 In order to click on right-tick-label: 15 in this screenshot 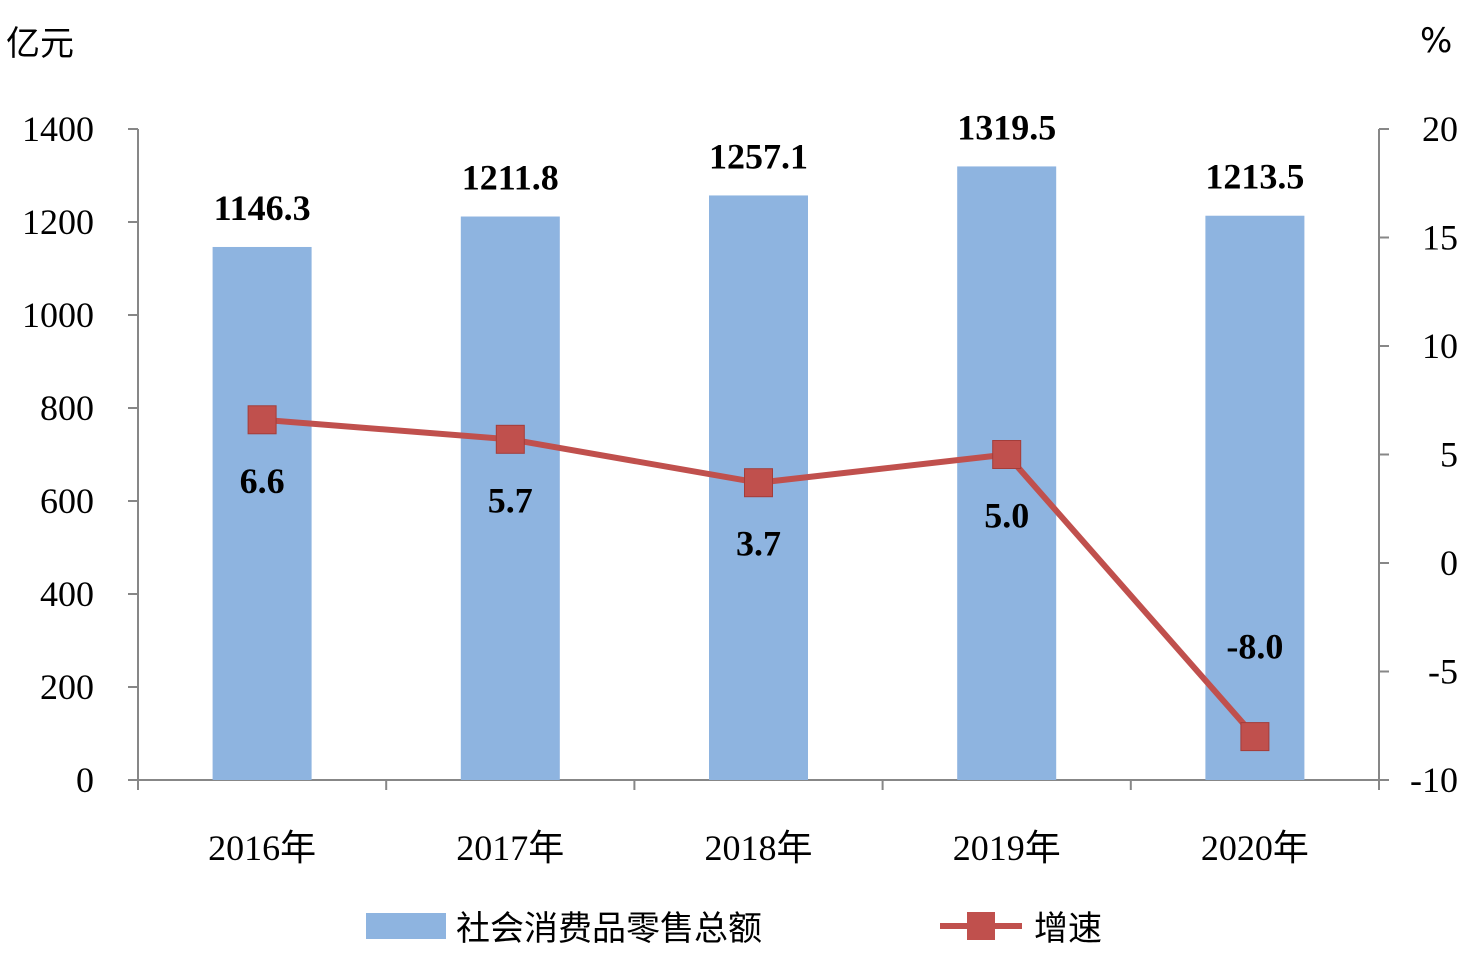, I will do `click(1440, 238)`.